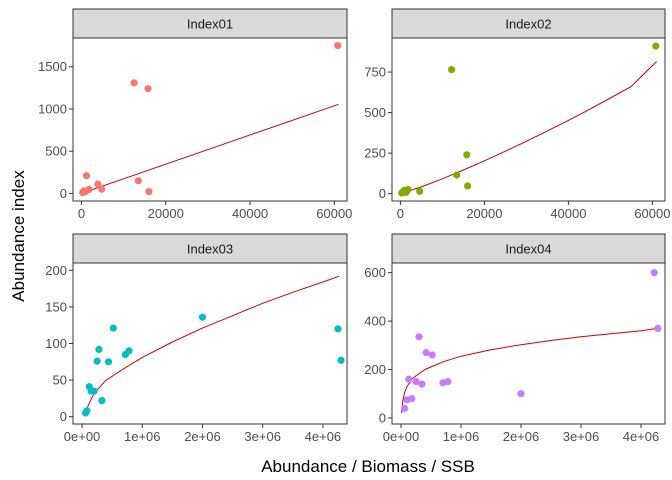 The width and height of the screenshot is (672, 480). I want to click on y-tick-label: 400, so click(375, 321).